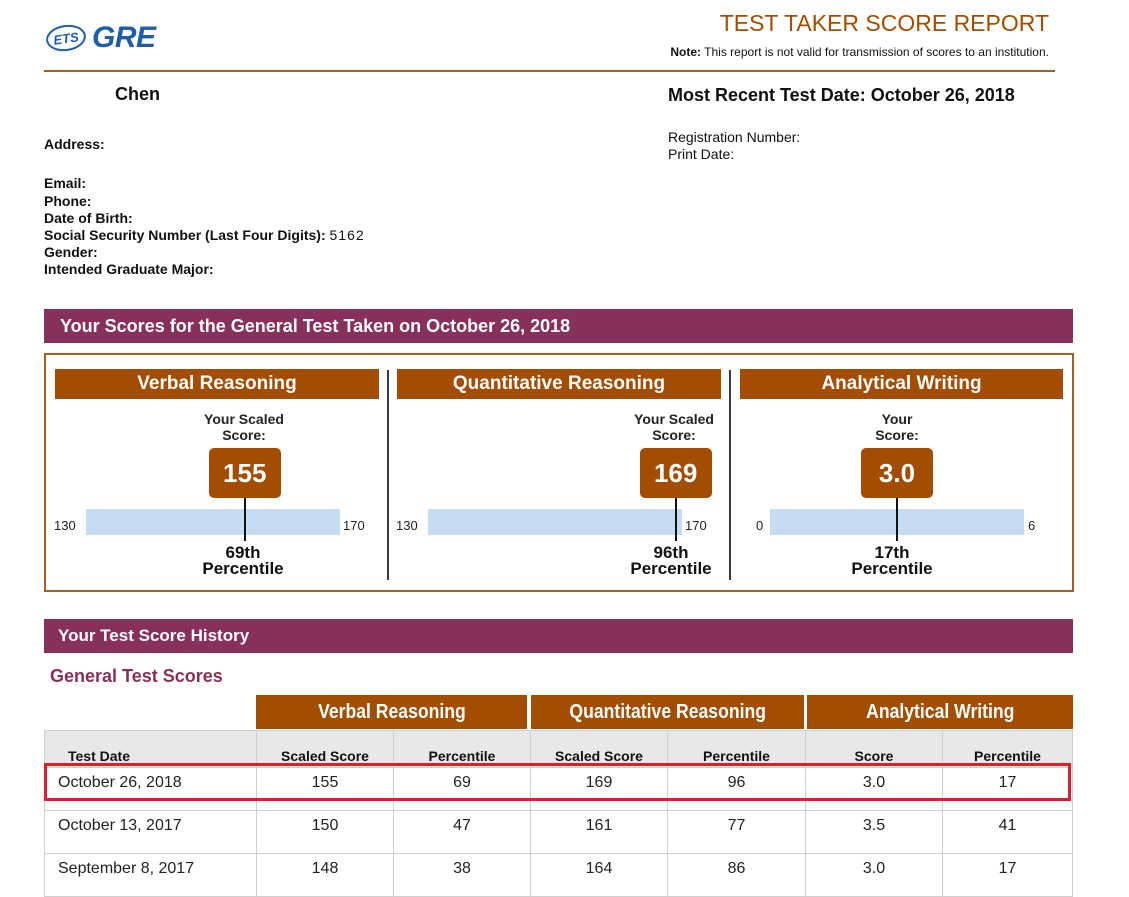 The width and height of the screenshot is (1129, 897). What do you see at coordinates (150, 832) in the screenshot?
I see `table-cell: October 13, 2017` at bounding box center [150, 832].